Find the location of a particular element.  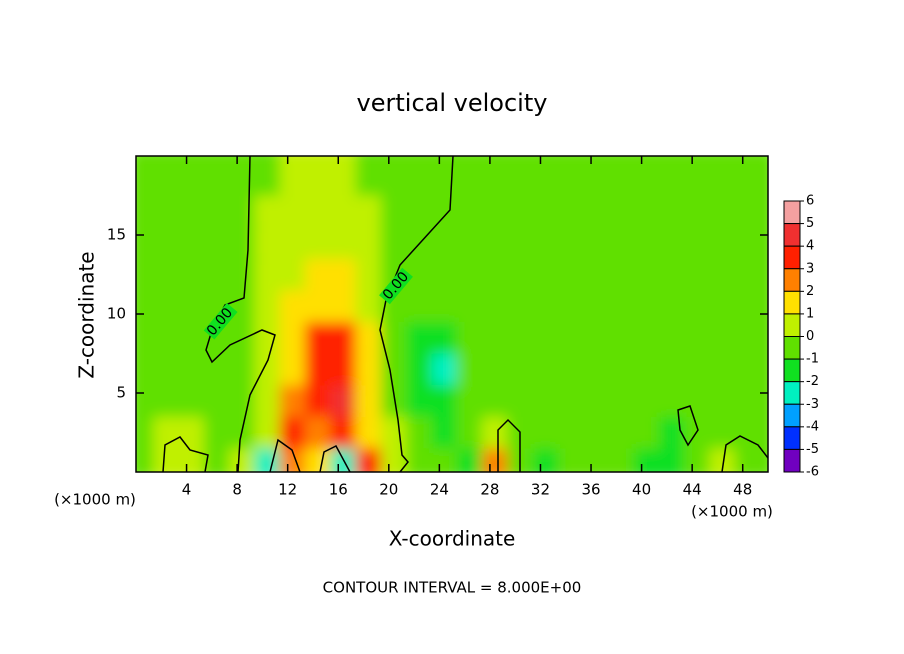

colorbar-label: 0 is located at coordinates (810, 336).